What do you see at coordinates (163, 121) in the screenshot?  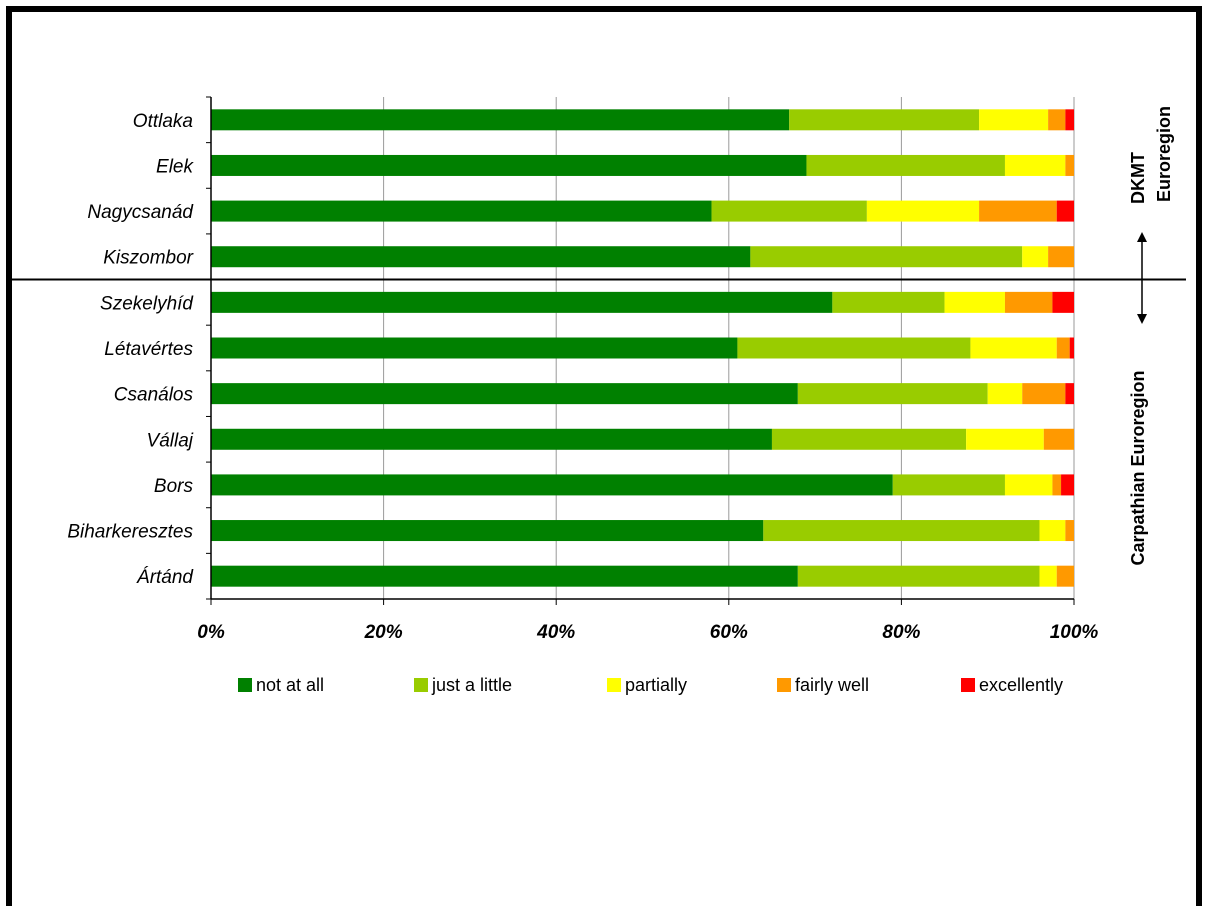 I see `category-label: Ottlaka` at bounding box center [163, 121].